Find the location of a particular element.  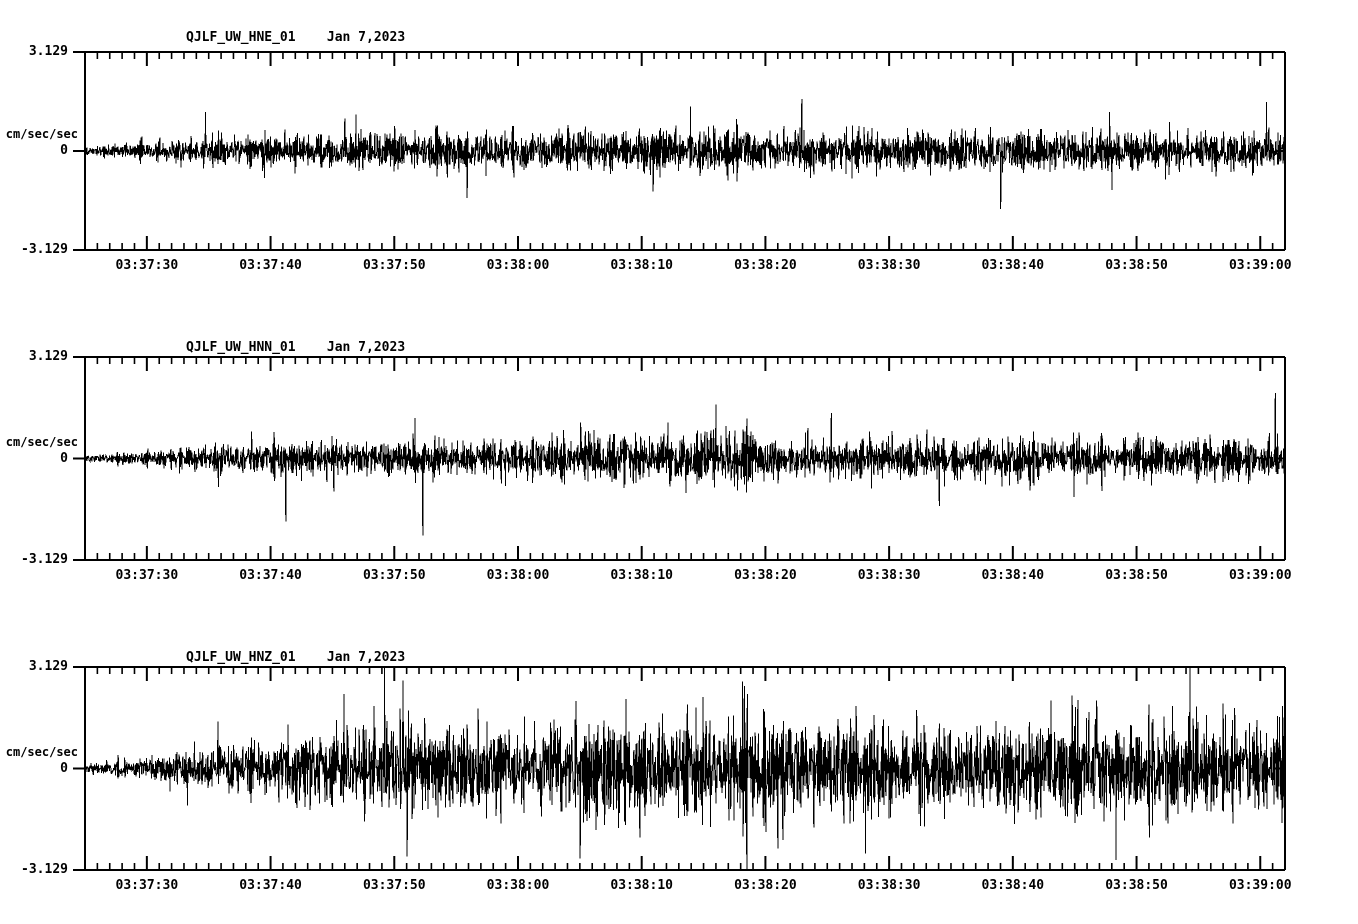

panel-title: QJLF_UW_HNZ_01 Jan 7,2023 is located at coordinates (296, 657).